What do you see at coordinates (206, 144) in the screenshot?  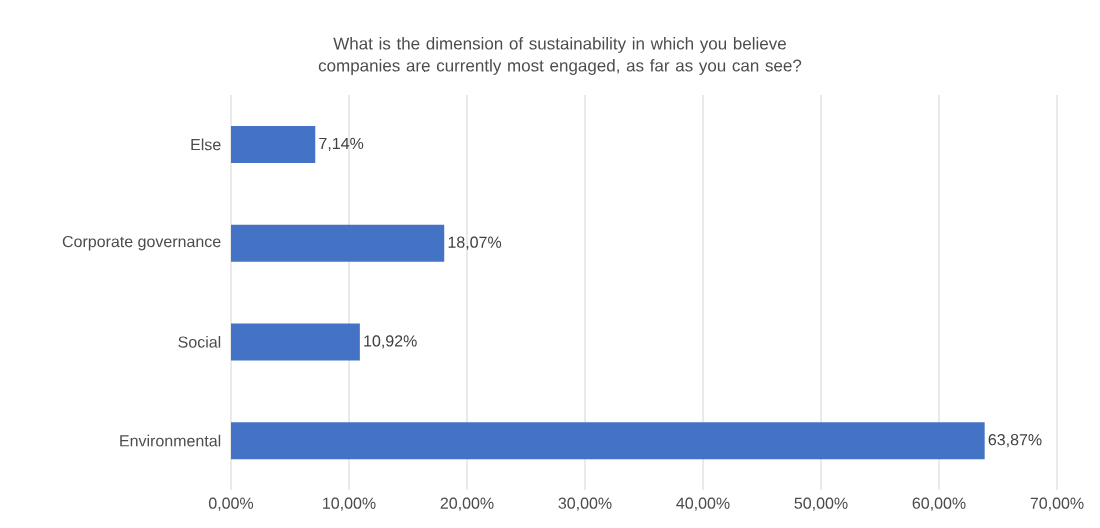 I see `y-tick-label: Else` at bounding box center [206, 144].